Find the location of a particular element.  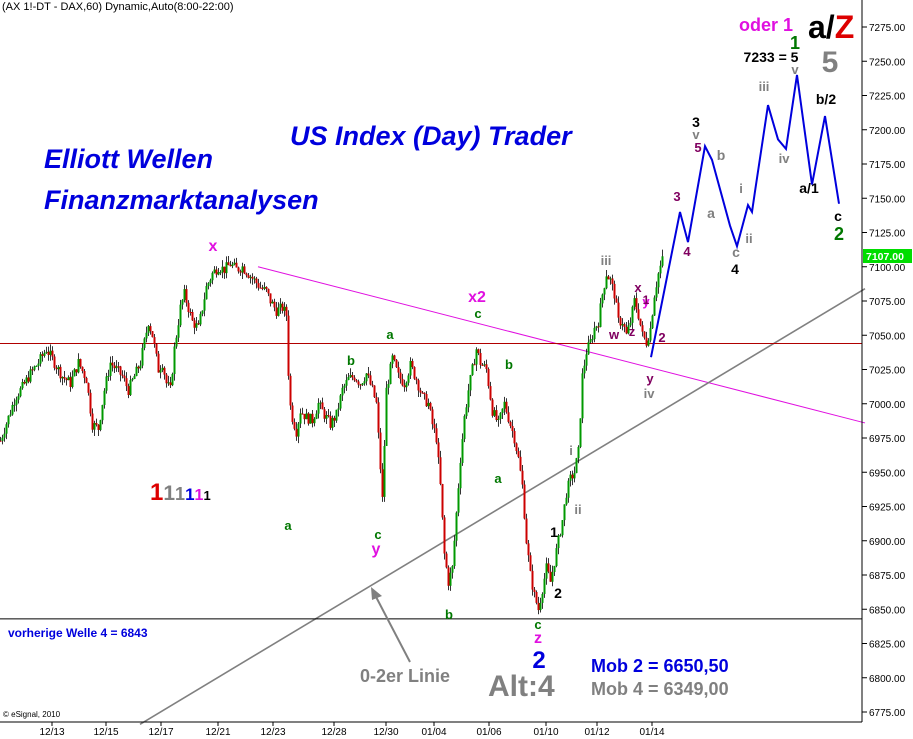

degree-digit: 1 is located at coordinates (199, 495).